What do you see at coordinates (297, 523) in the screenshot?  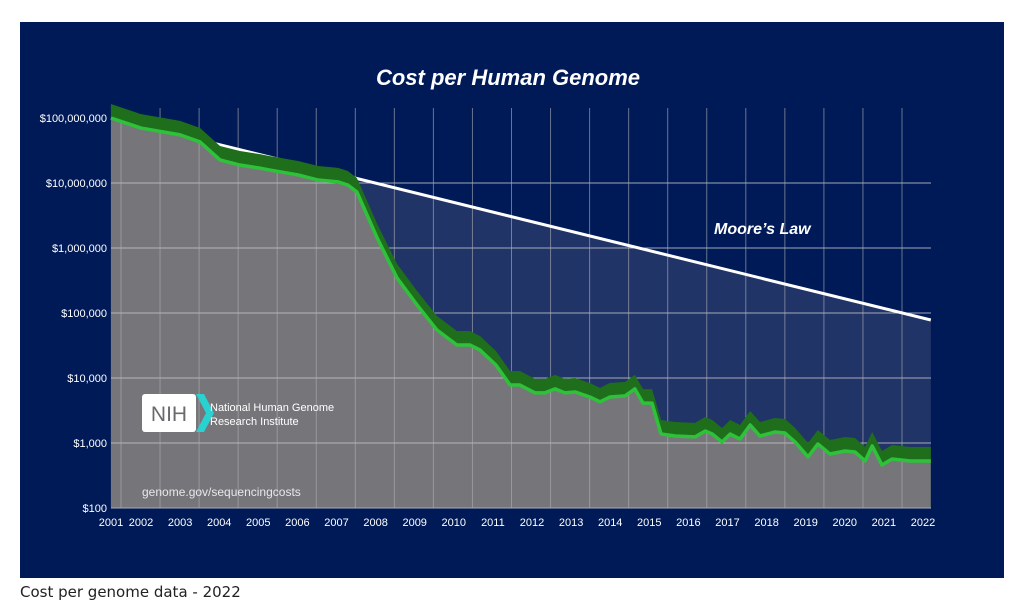 I see `x-tick-label: 2006` at bounding box center [297, 523].